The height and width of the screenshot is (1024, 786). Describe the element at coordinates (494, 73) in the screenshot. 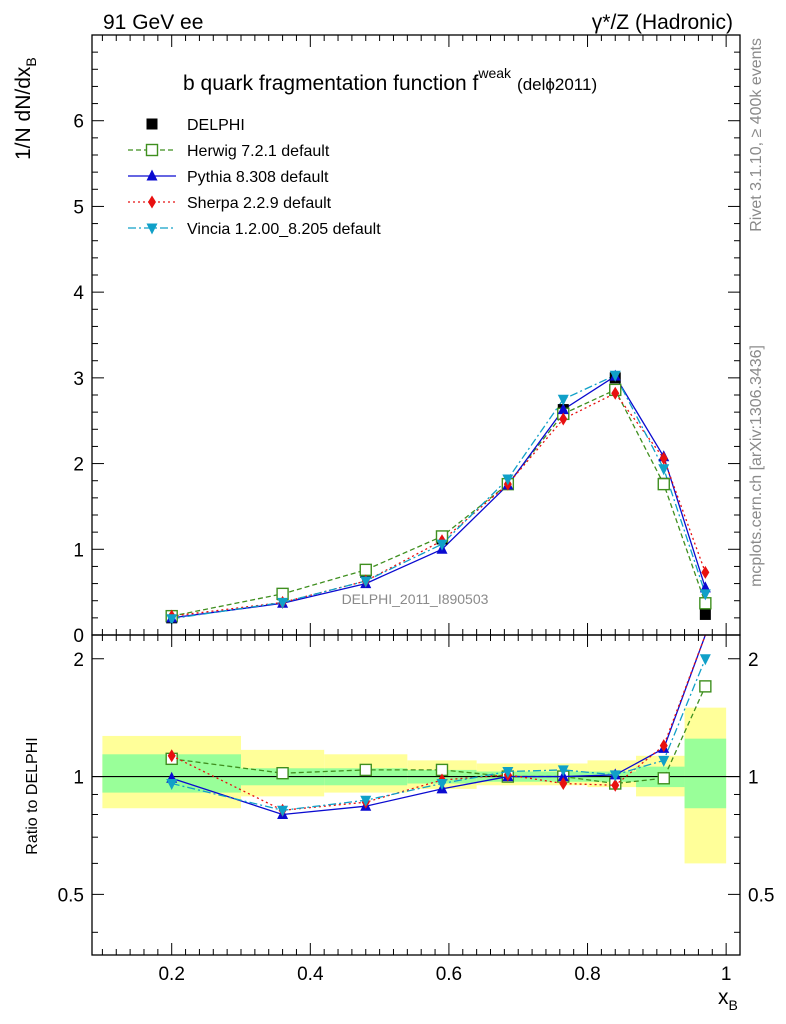

I see `chart-title-superscript: weak` at that location.